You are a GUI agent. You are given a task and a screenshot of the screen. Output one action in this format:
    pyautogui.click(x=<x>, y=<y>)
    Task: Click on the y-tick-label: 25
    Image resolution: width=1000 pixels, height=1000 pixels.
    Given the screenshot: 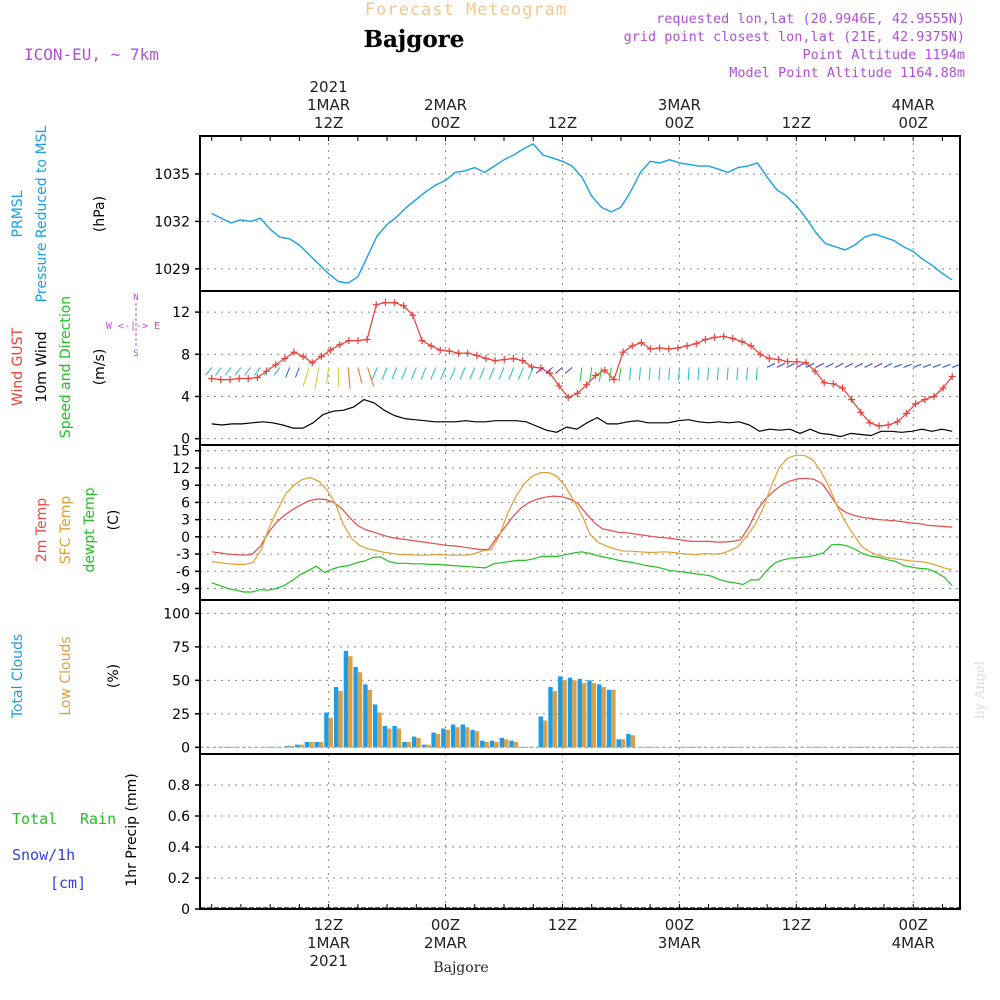 What is the action you would take?
    pyautogui.click(x=181, y=715)
    